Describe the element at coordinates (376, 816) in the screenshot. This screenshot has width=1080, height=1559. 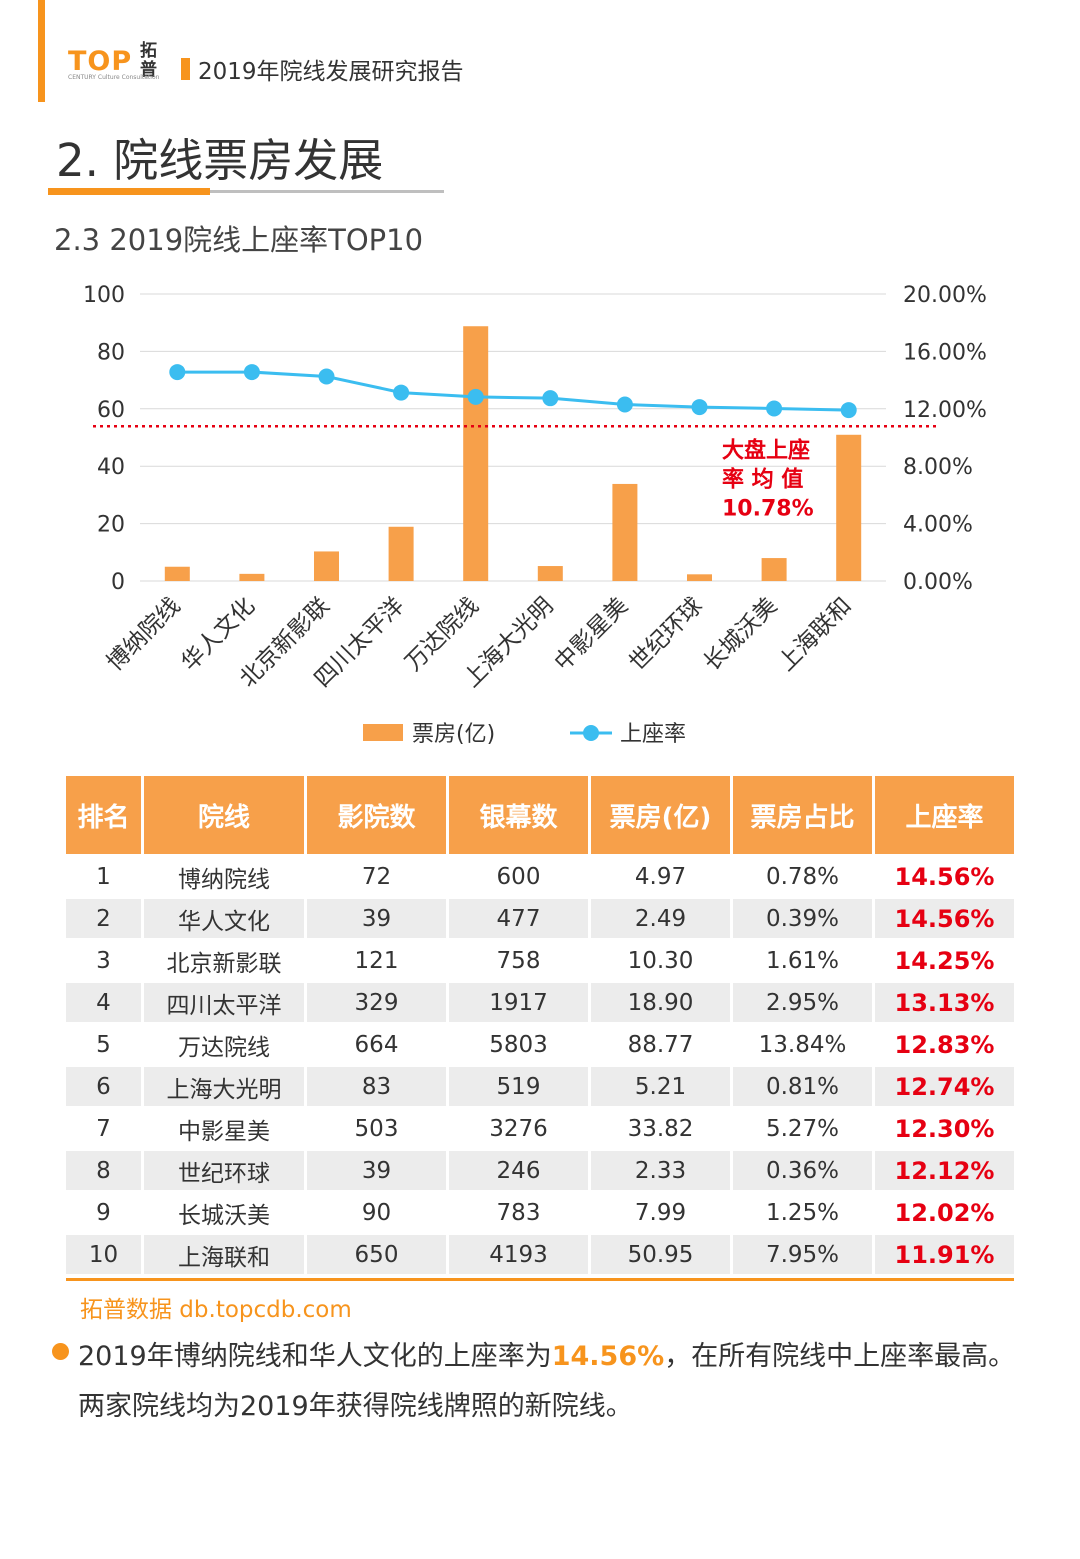
I see `table-header-cell: 影院数` at that location.